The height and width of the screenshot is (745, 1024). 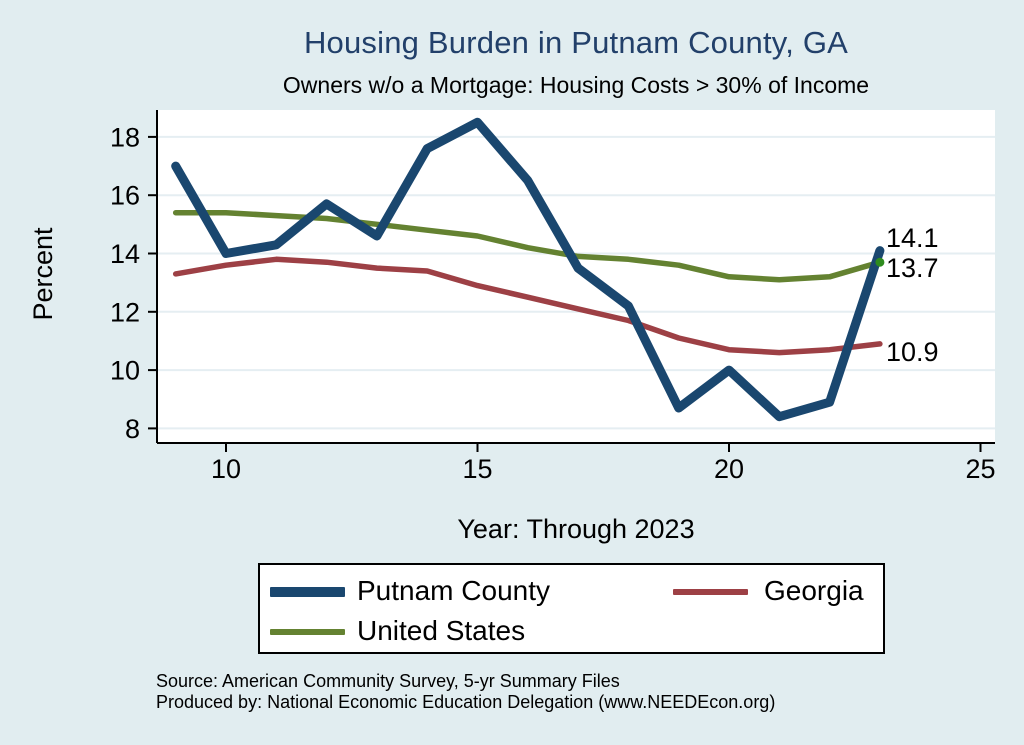 I want to click on legend: Putnam County Georgia United States, so click(x=571, y=608).